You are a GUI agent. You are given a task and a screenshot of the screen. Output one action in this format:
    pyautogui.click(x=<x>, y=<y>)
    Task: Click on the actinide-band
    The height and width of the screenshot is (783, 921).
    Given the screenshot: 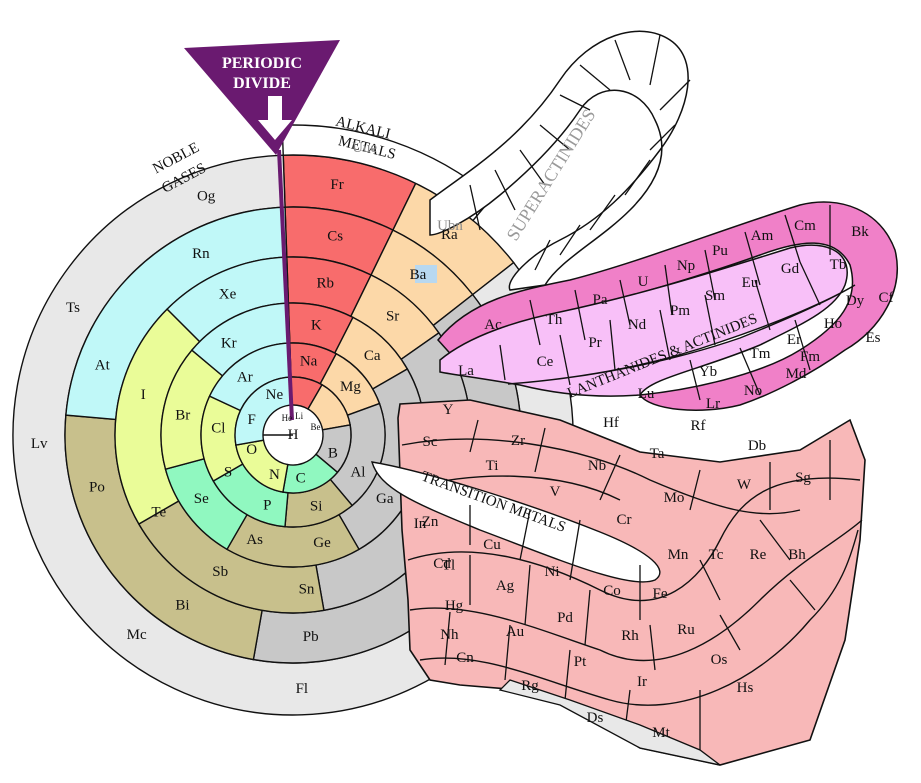 What is the action you would take?
    pyautogui.click(x=667, y=306)
    